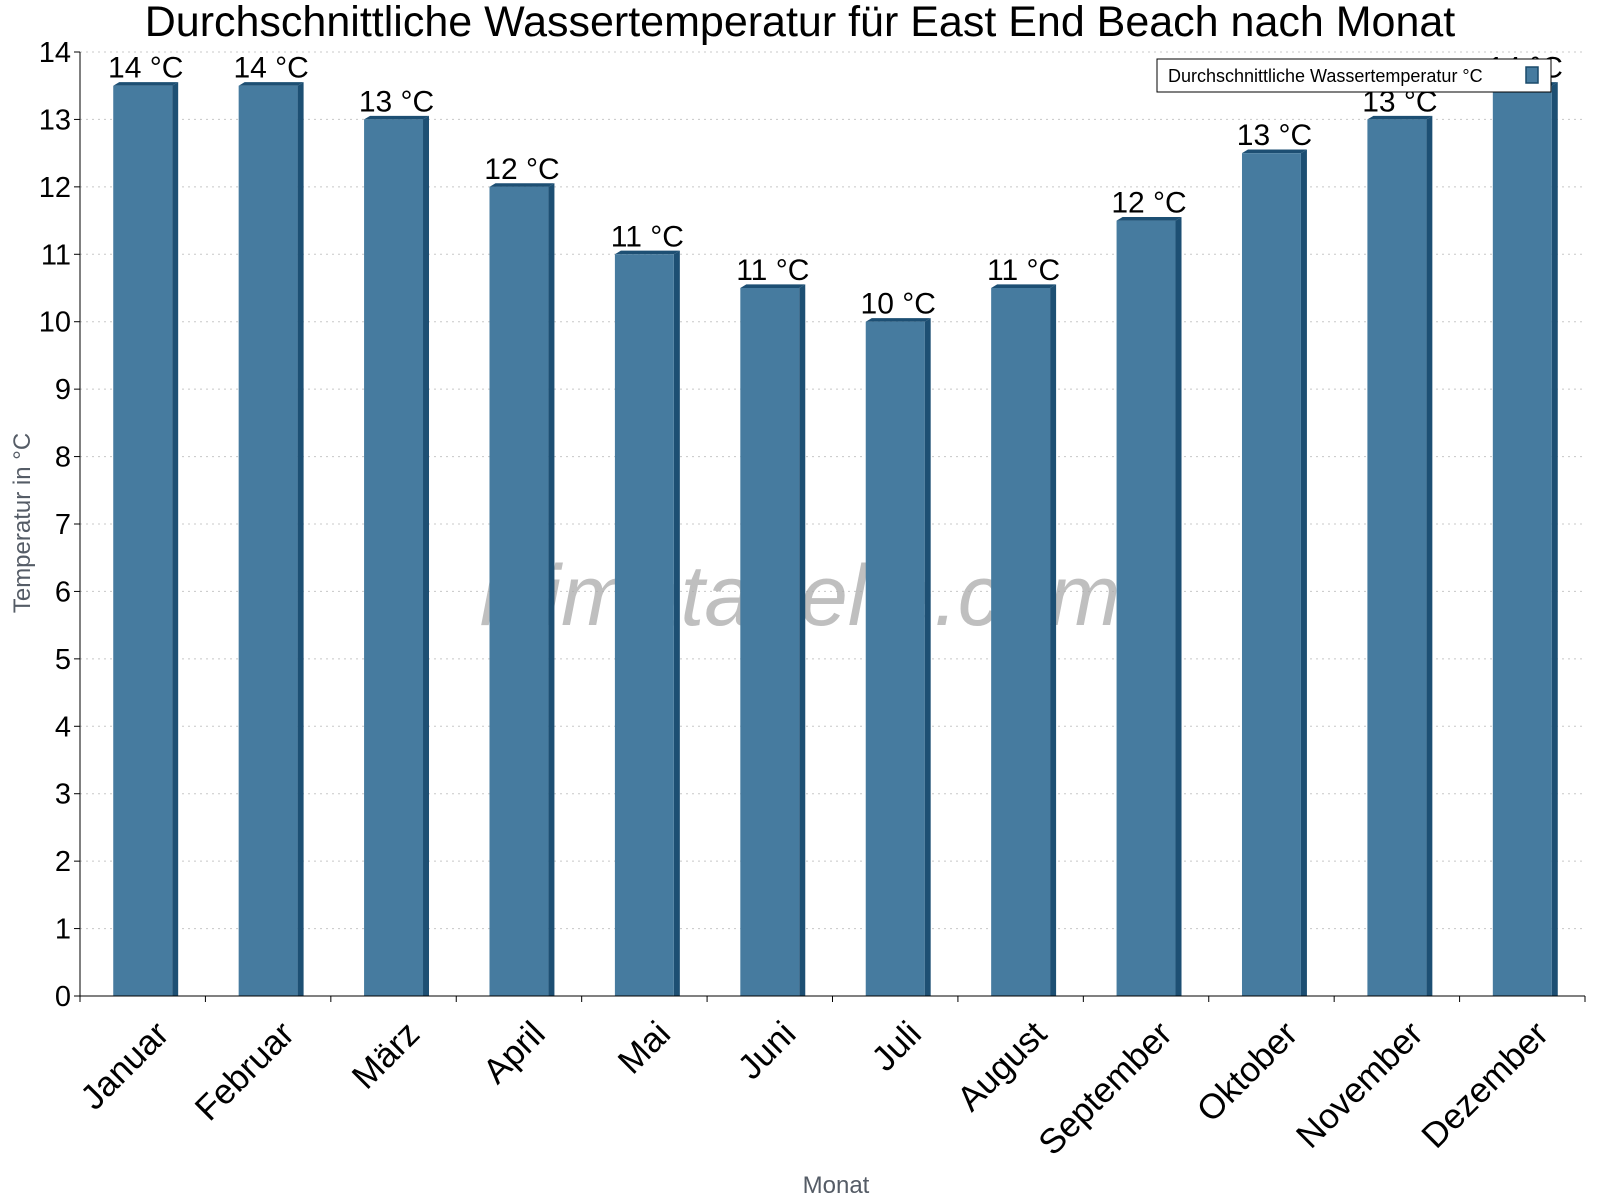  Describe the element at coordinates (896, 1046) in the screenshot. I see `x-tick-label: Juli` at that location.